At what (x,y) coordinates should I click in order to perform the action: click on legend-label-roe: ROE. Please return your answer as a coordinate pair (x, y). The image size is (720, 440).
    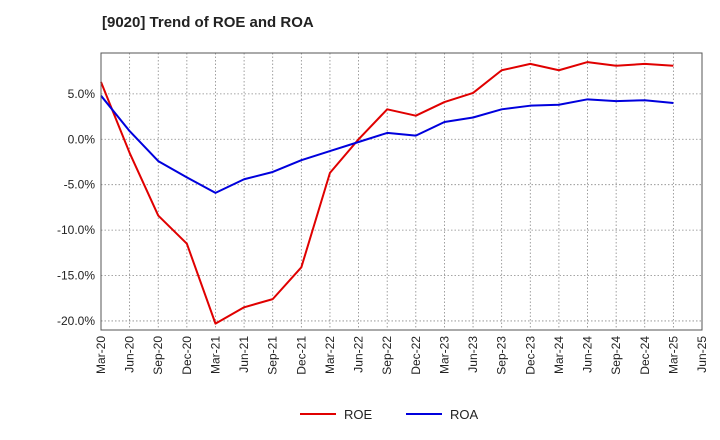
    Looking at the image, I should click on (358, 414).